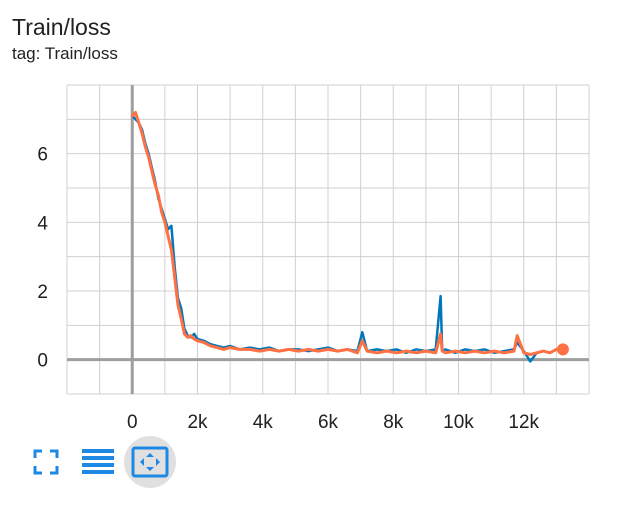 The width and height of the screenshot is (620, 514). What do you see at coordinates (328, 422) in the screenshot?
I see `x-tick-label: 6k` at bounding box center [328, 422].